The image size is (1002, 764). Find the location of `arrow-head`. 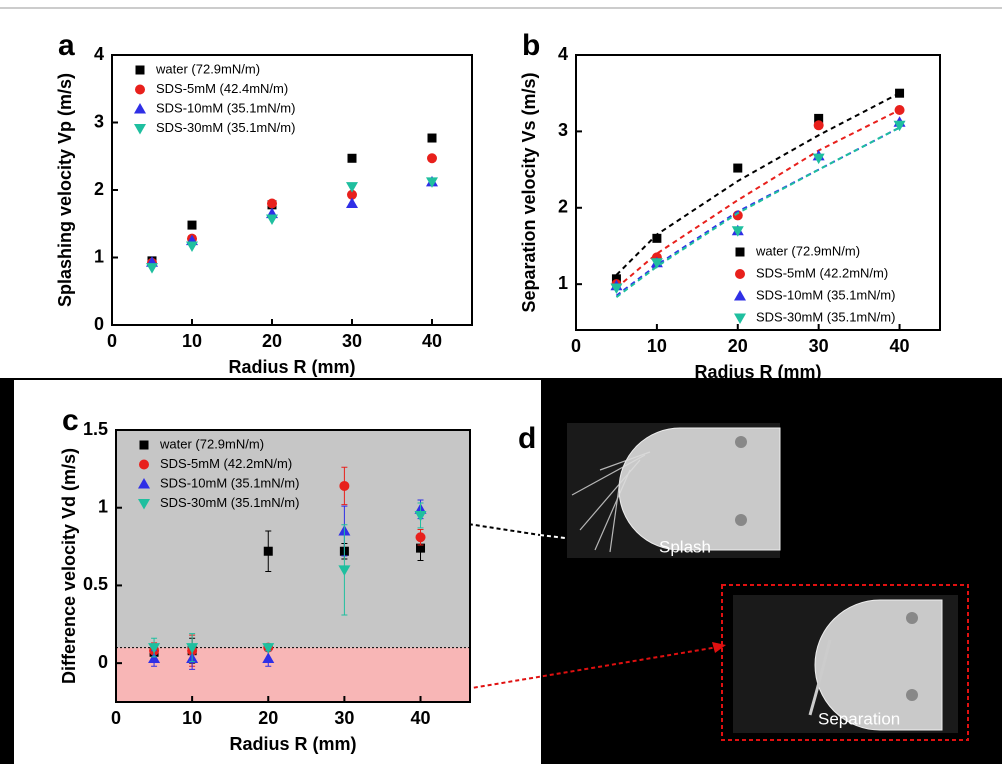

arrow-head is located at coordinates (719, 647).